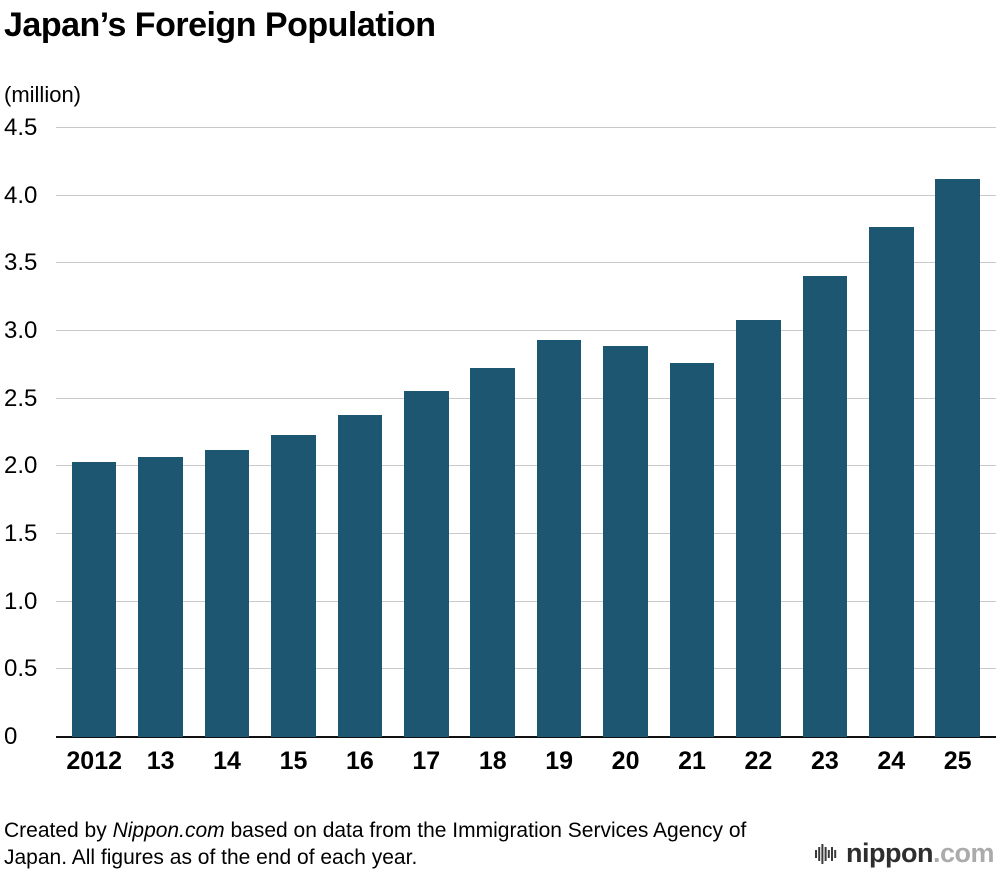 The width and height of the screenshot is (1000, 880). I want to click on logo-tld: .com, so click(963, 853).